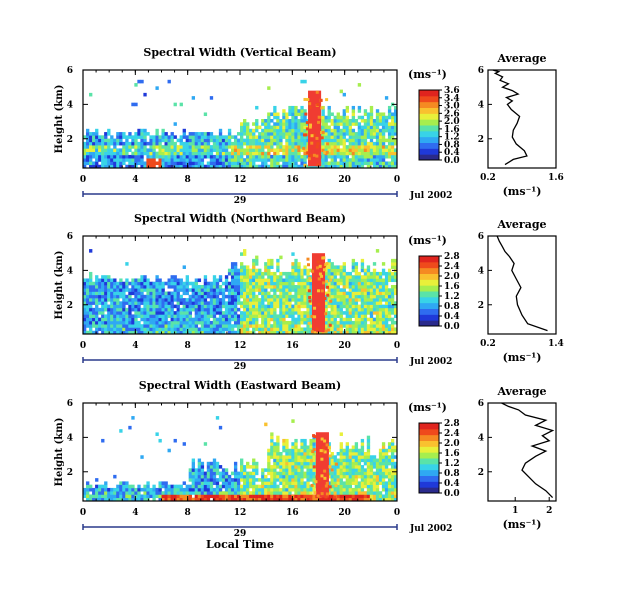  What do you see at coordinates (322, 138) in the screenshot?
I see `plume-edge` at bounding box center [322, 138].